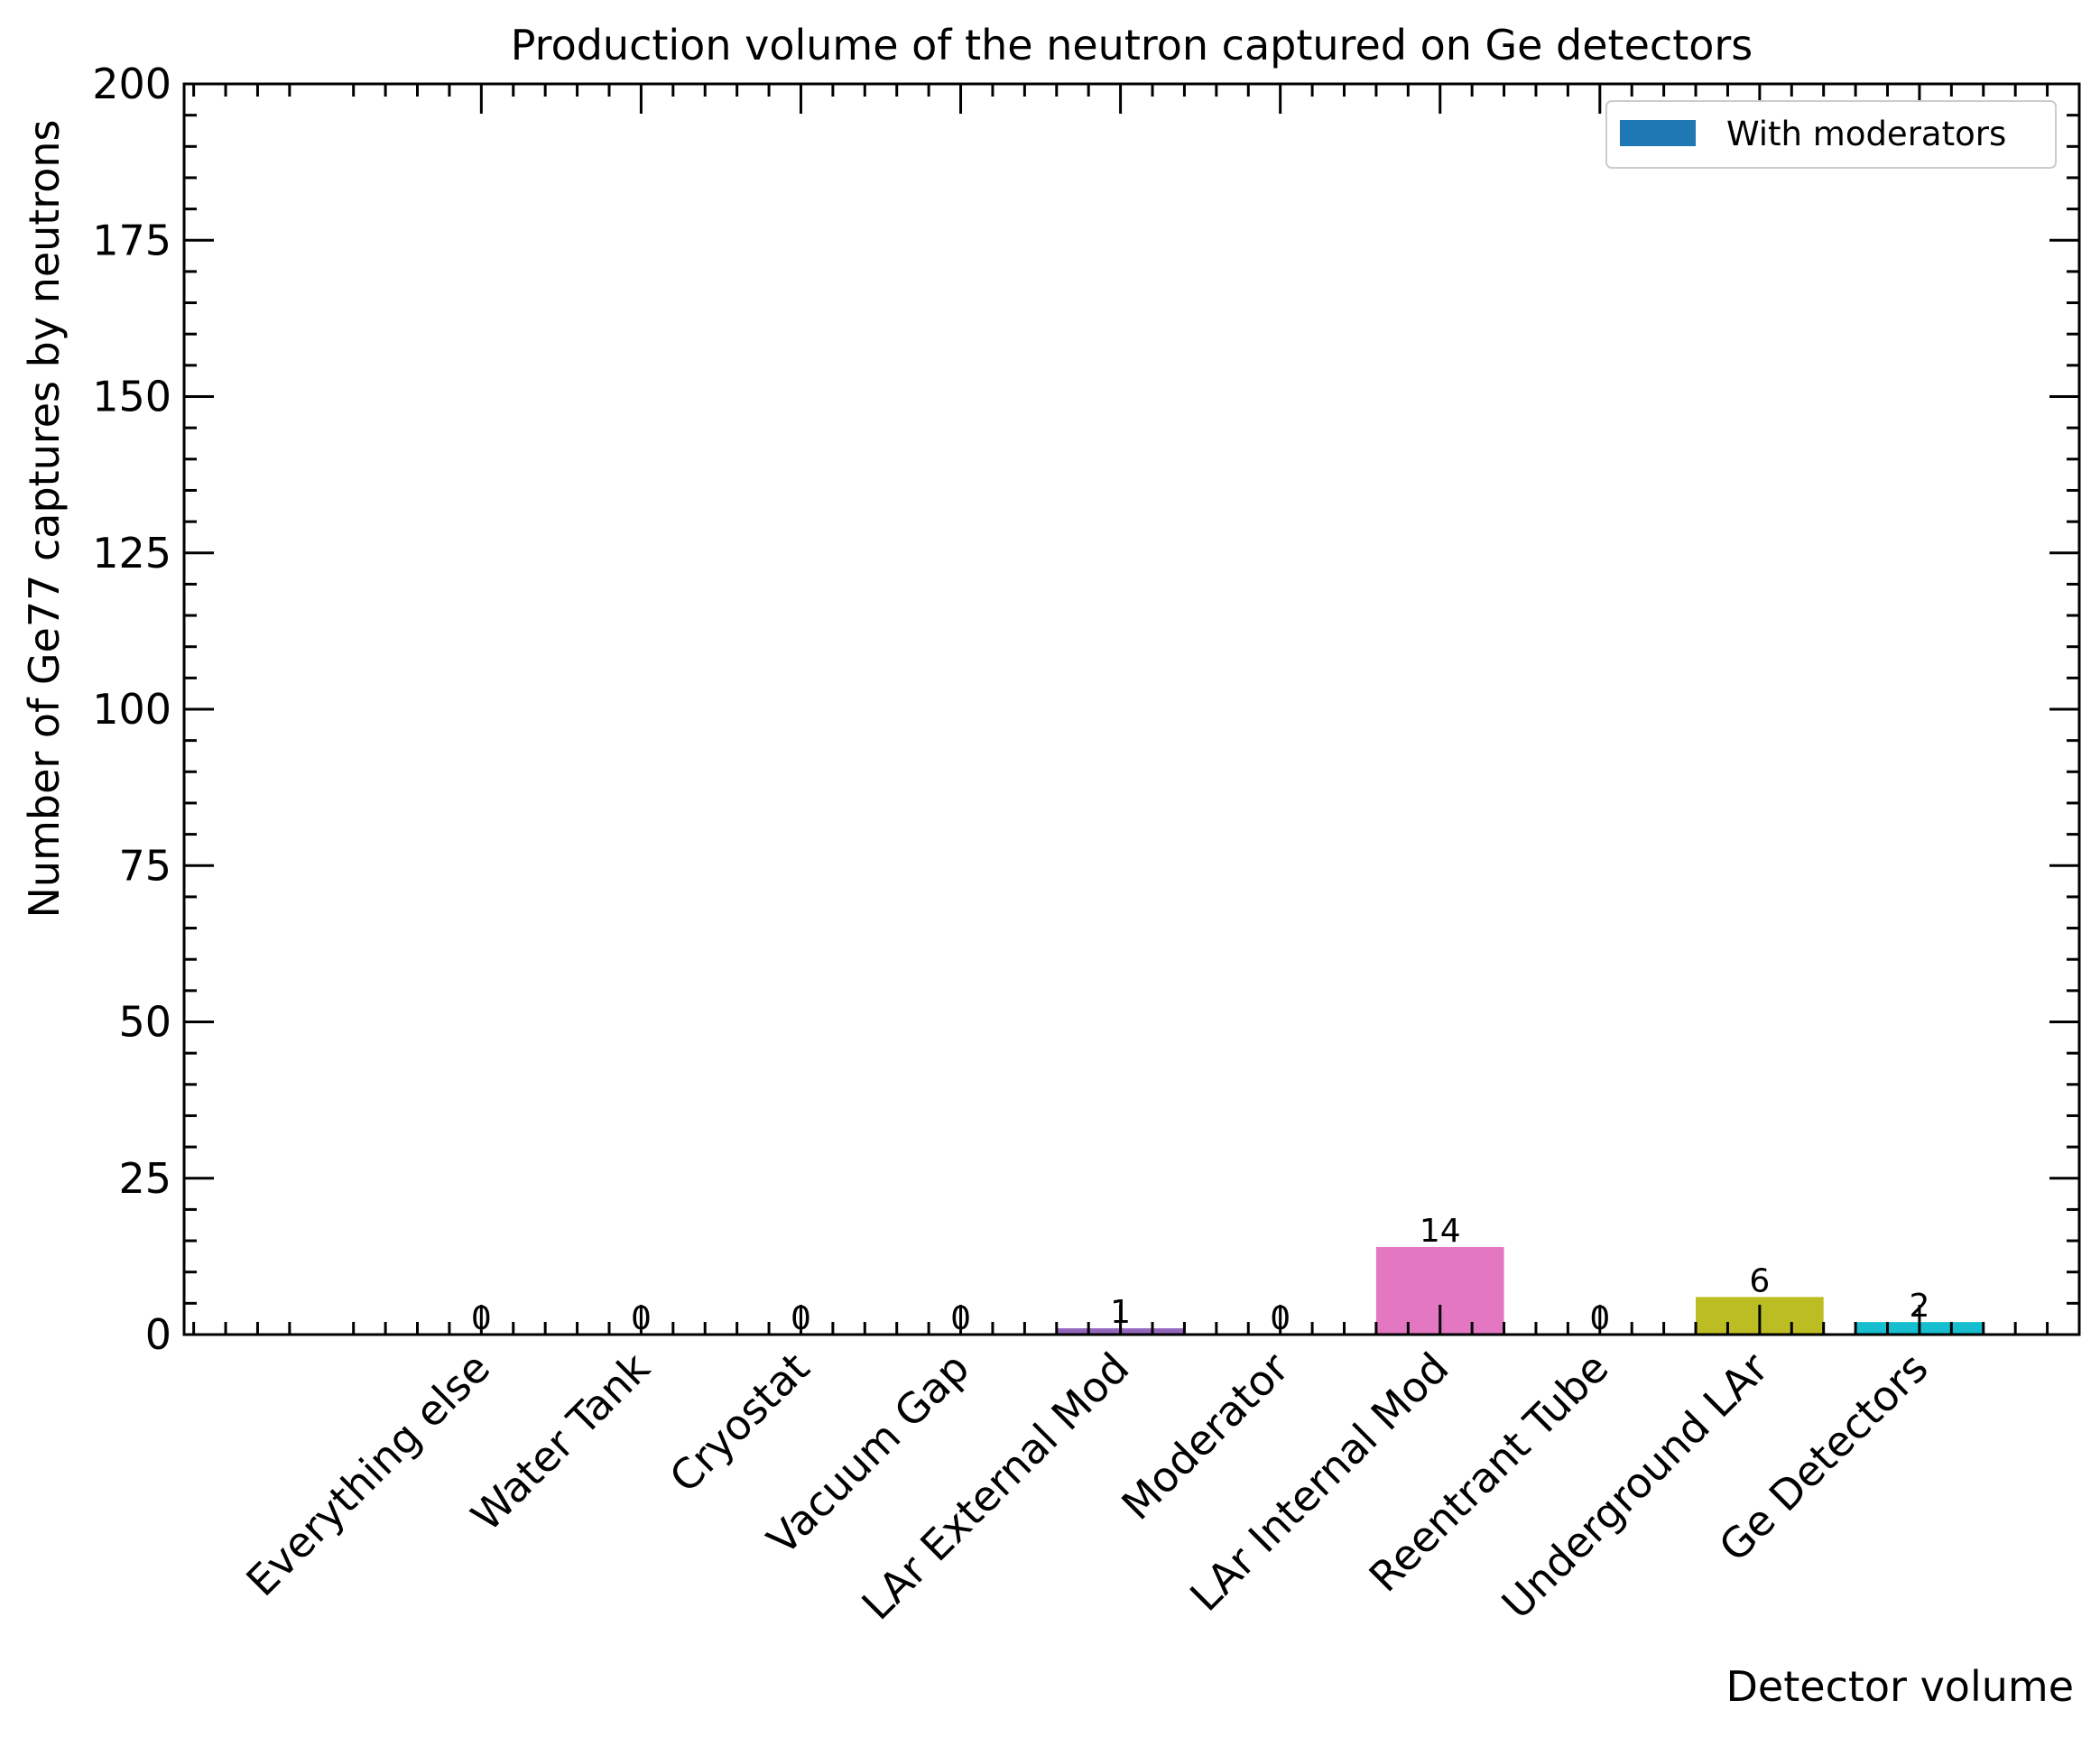 This screenshot has width=2100, height=1737. I want to click on y-axis-label: Number of Ge77 captures by neutrons, so click(44, 519).